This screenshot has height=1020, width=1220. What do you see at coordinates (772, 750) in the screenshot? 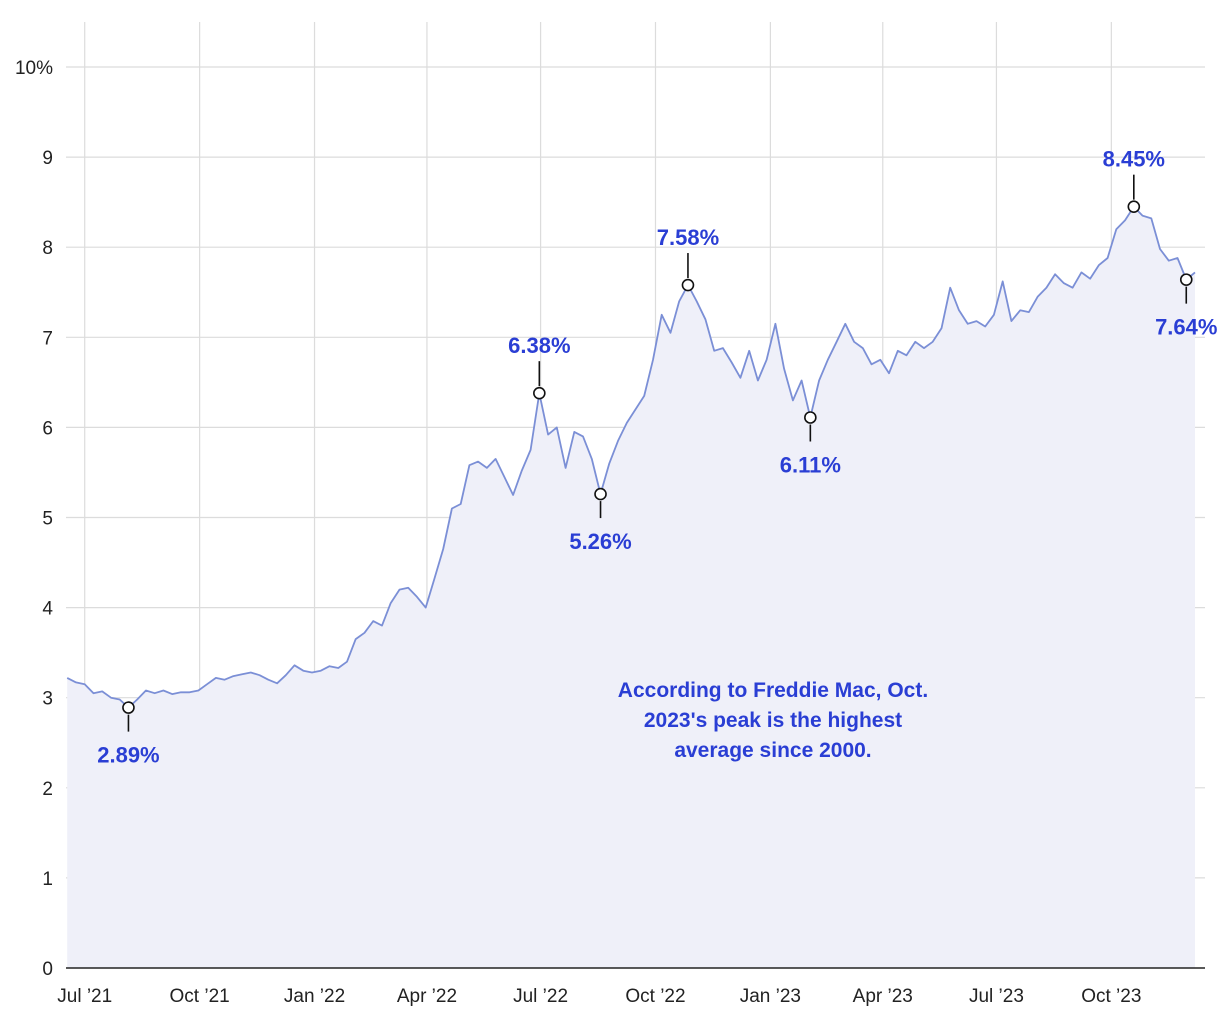
I see `annotation-line: average since 2000.` at bounding box center [772, 750].